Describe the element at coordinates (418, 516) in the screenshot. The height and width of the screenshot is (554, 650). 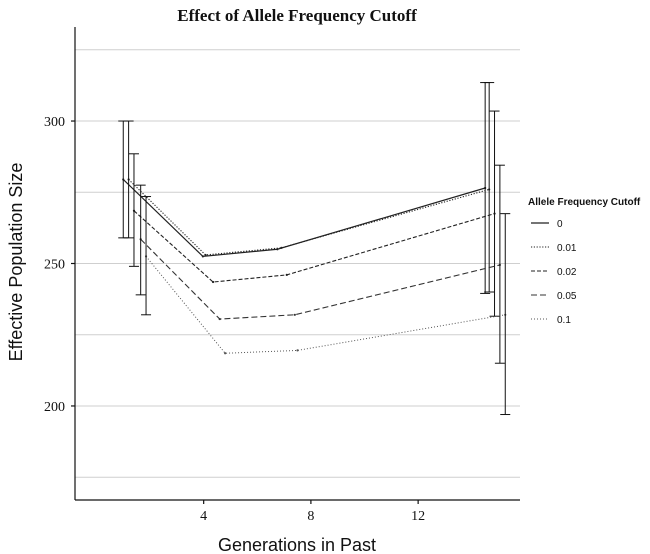
I see `x-tick-label: 12` at that location.